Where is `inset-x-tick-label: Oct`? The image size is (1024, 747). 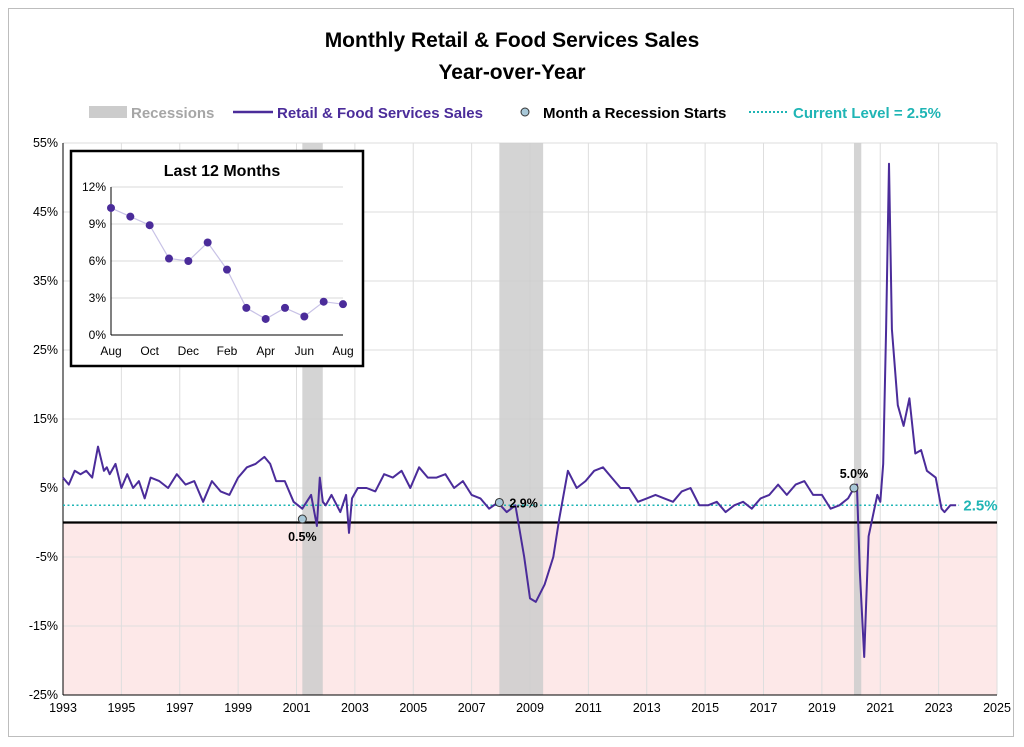
inset-x-tick-label: Oct is located at coordinates (149, 351).